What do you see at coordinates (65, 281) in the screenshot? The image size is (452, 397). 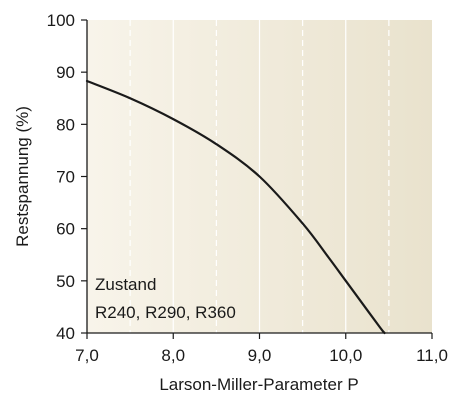 I see `y-tick-label: 50` at bounding box center [65, 281].